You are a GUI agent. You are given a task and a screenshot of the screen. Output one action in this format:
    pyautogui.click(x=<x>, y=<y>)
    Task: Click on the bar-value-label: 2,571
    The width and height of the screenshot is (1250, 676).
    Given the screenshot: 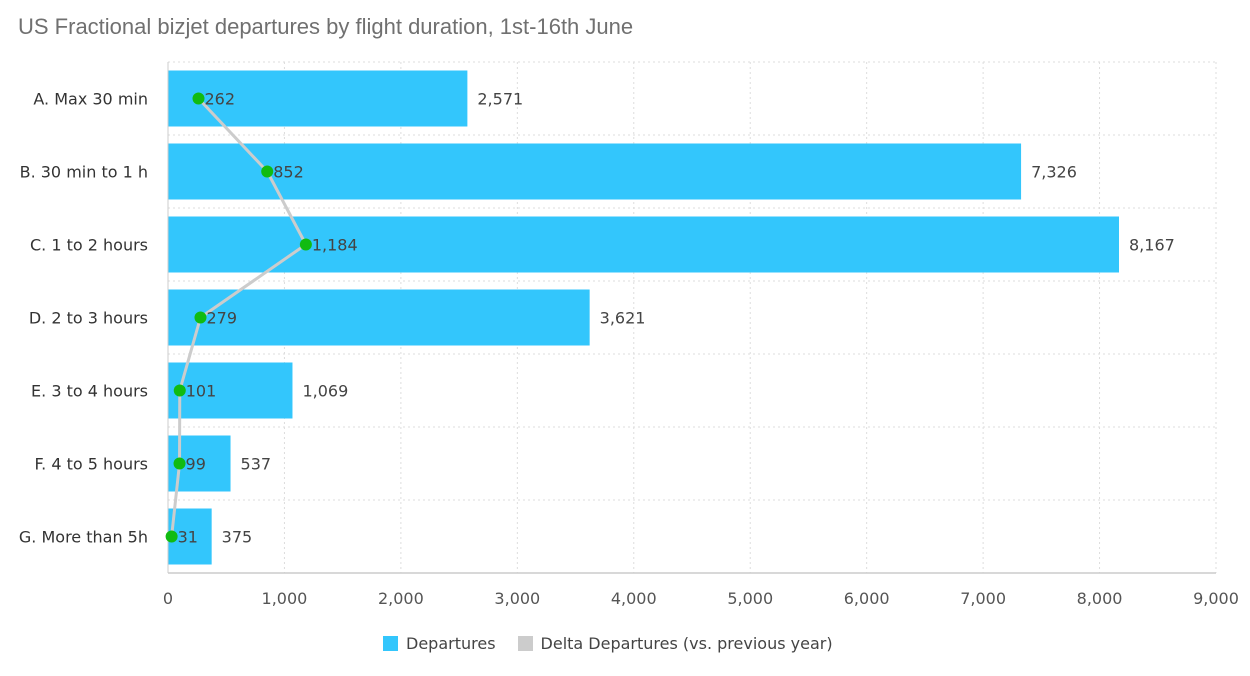 What is the action you would take?
    pyautogui.click(x=500, y=99)
    